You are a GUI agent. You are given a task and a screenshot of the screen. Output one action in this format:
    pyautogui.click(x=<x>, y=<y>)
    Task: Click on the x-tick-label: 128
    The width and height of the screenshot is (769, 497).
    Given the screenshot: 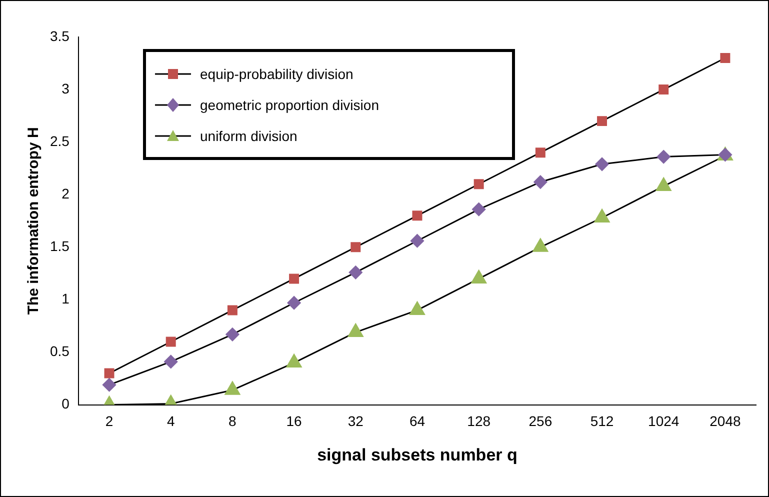 What is the action you would take?
    pyautogui.click(x=479, y=421)
    